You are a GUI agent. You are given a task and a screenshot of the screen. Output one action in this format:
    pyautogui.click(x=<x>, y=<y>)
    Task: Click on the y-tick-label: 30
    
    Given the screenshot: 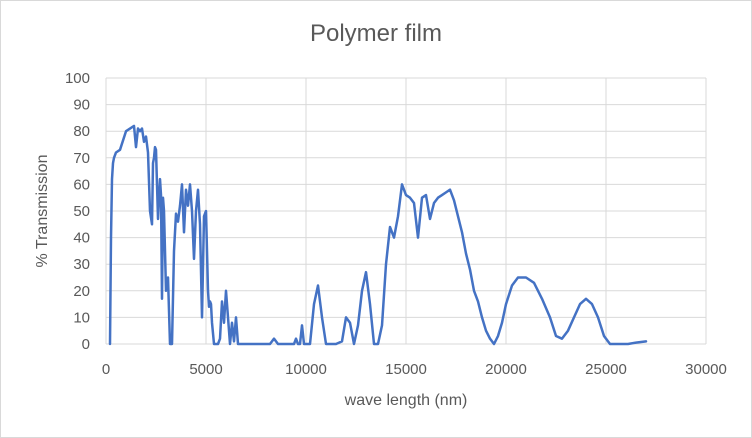 What is the action you would take?
    pyautogui.click(x=81, y=264)
    